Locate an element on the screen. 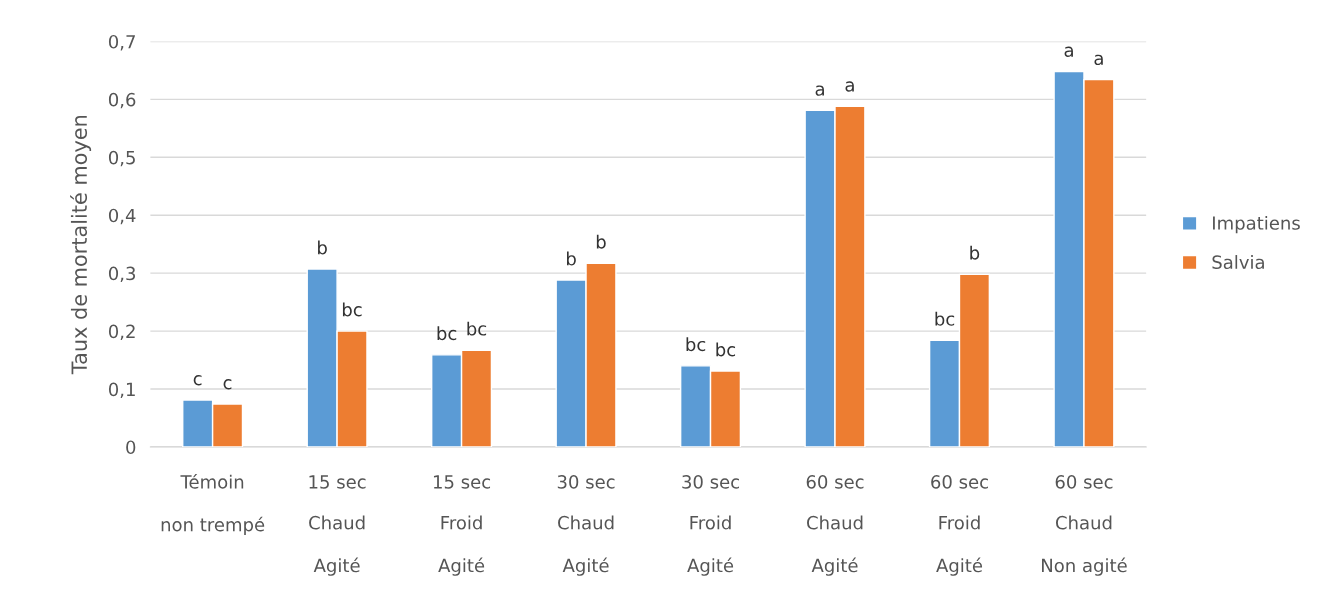 The width and height of the screenshot is (1319, 592). y-tick-label: 0,2 is located at coordinates (121, 332).